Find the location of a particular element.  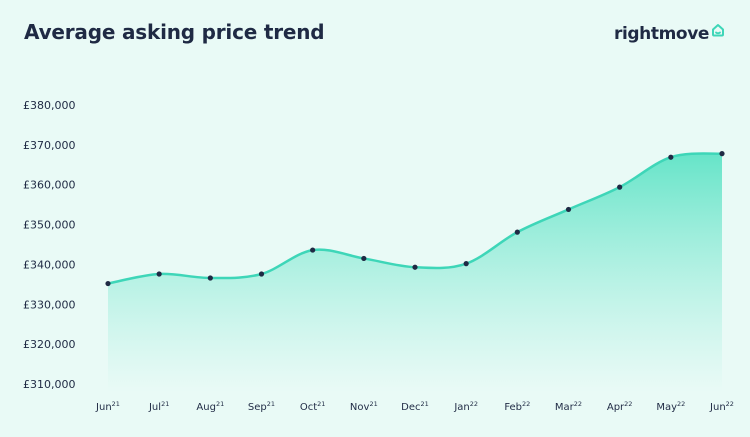

x-tick-label: May22 is located at coordinates (670, 406).